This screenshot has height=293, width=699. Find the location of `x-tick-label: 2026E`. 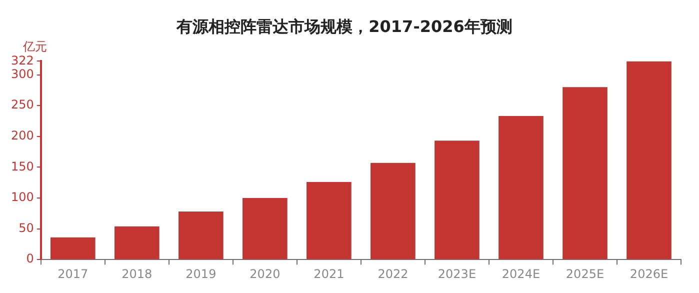

x-tick-label: 2026E is located at coordinates (649, 273).